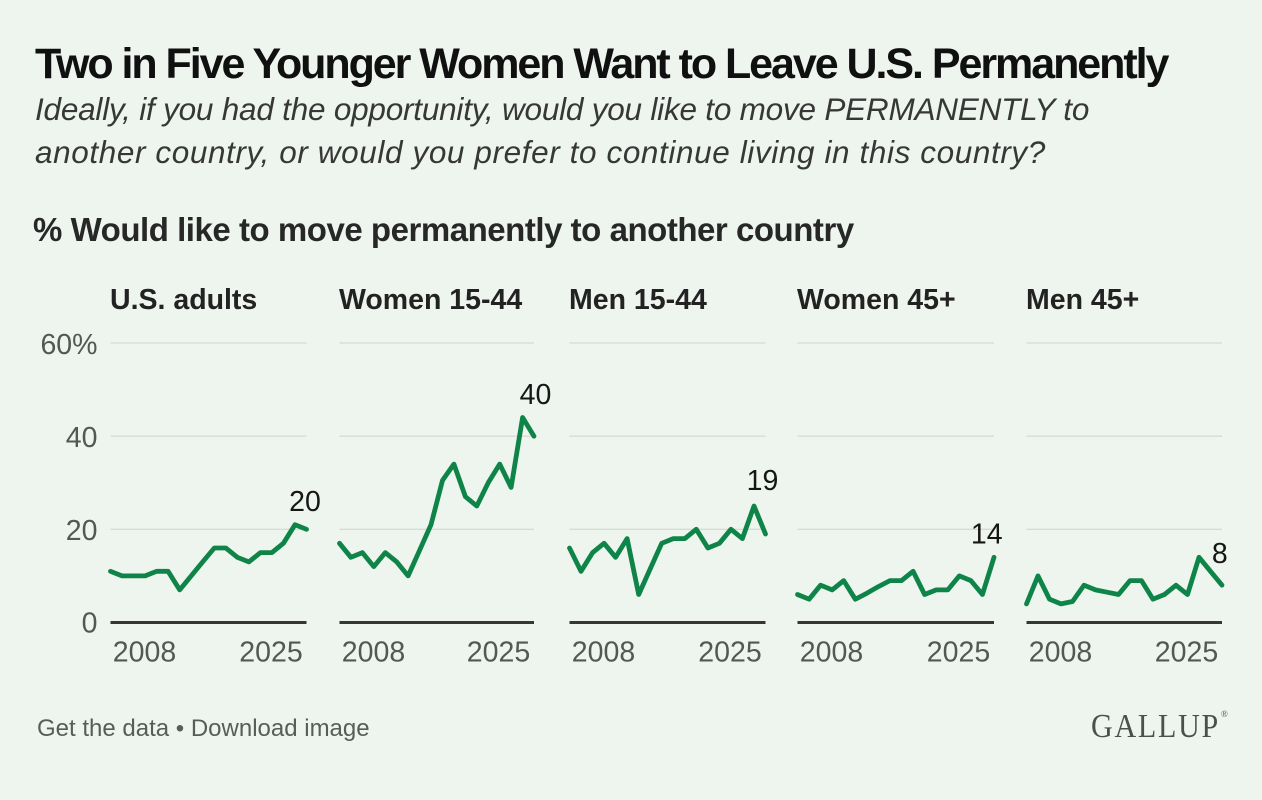  Describe the element at coordinates (1155, 726) in the screenshot. I see `svg-text: GALLUP` at that location.